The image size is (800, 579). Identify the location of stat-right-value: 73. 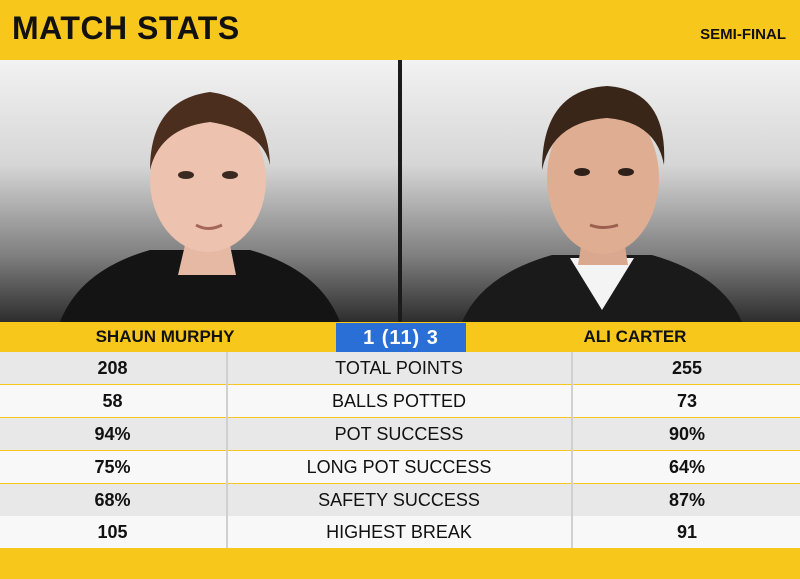
(687, 401).